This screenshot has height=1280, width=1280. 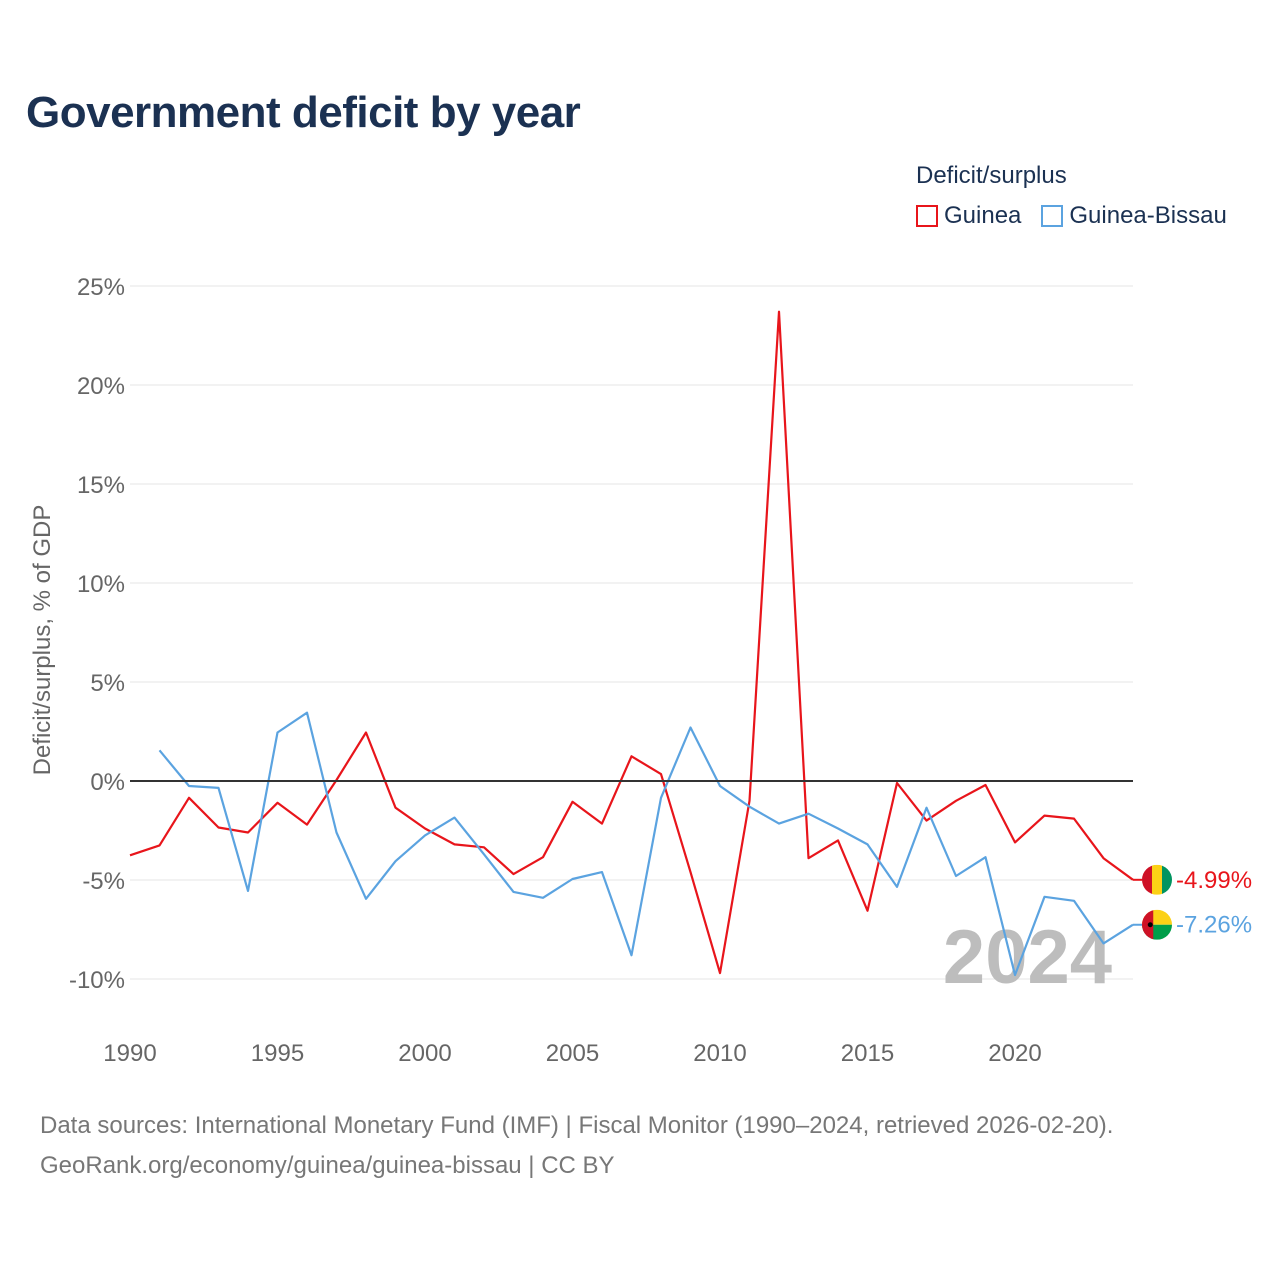 I want to click on legend: Deficit/surplus Guinea Guinea-Bissau, so click(x=1071, y=196).